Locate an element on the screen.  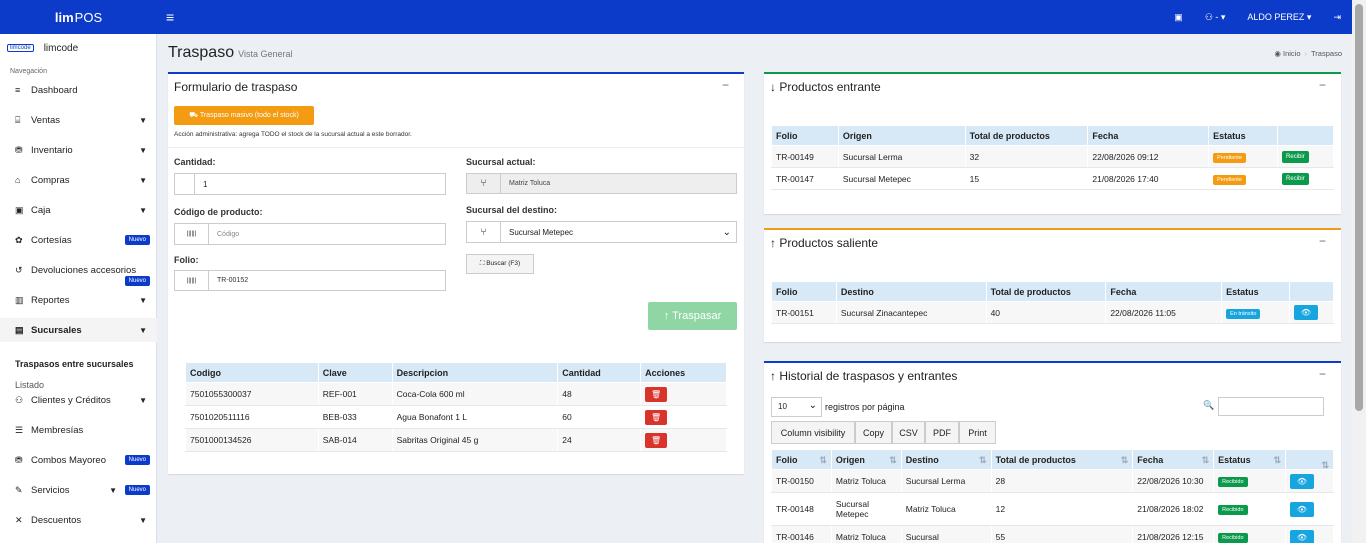
sidebar-sub-listado: Listado is located at coordinates (30, 385).